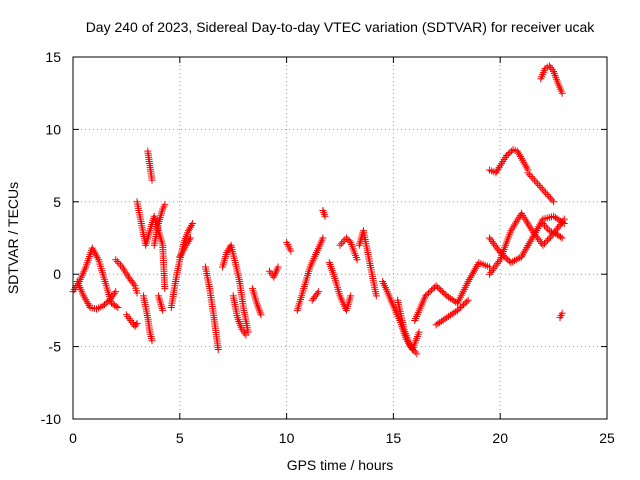 The width and height of the screenshot is (640, 480). Describe the element at coordinates (53, 57) in the screenshot. I see `y-tick-label: 15` at that location.